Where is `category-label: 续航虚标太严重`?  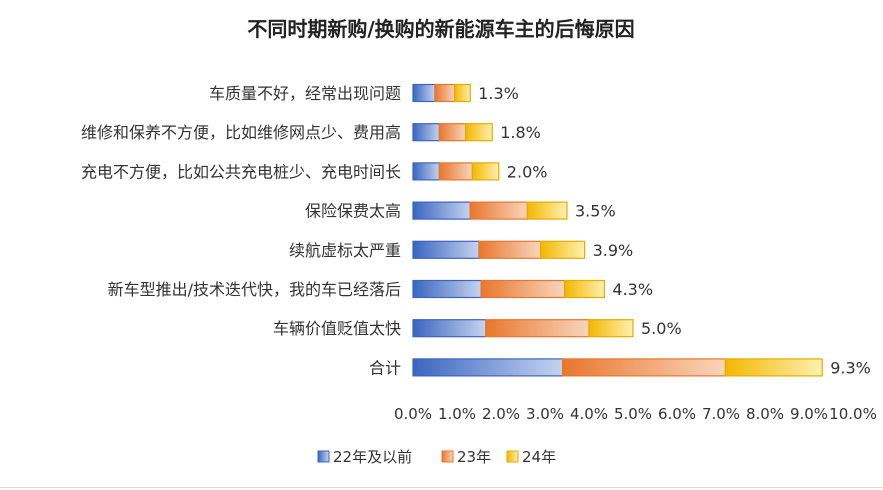 category-label: 续航虚标太严重 is located at coordinates (345, 250).